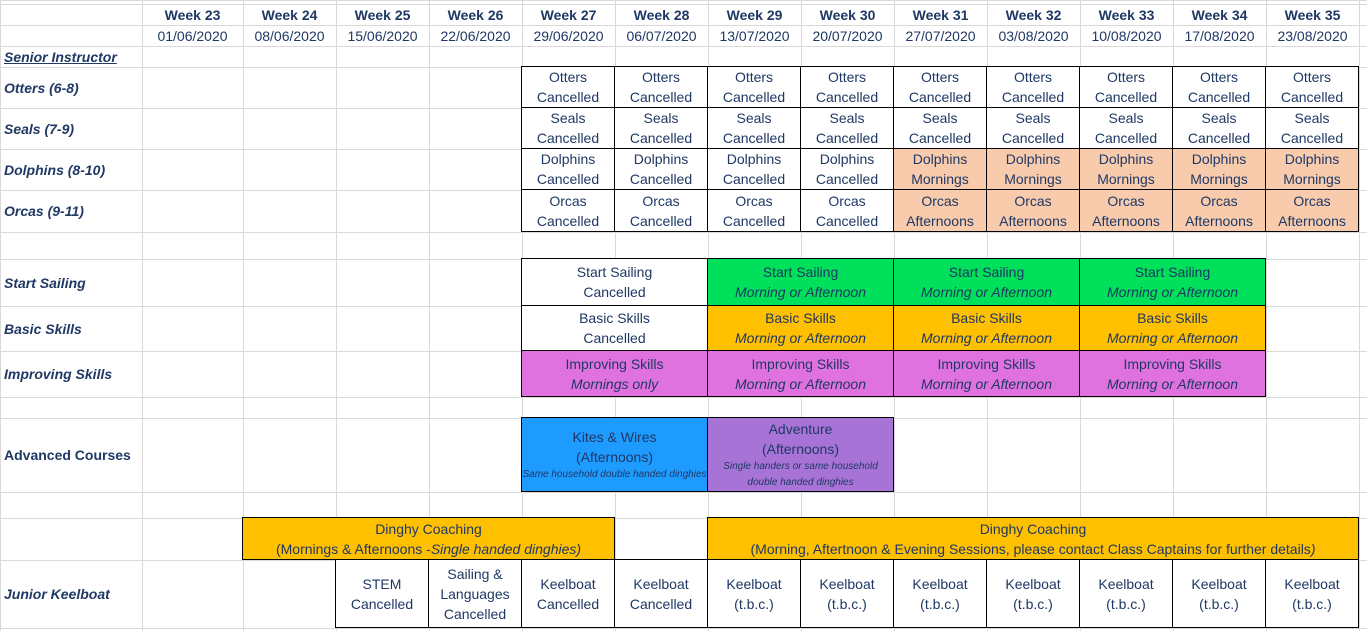 This screenshot has height=631, width=1367. I want to click on week-date: 08/06/2020, so click(289, 35).